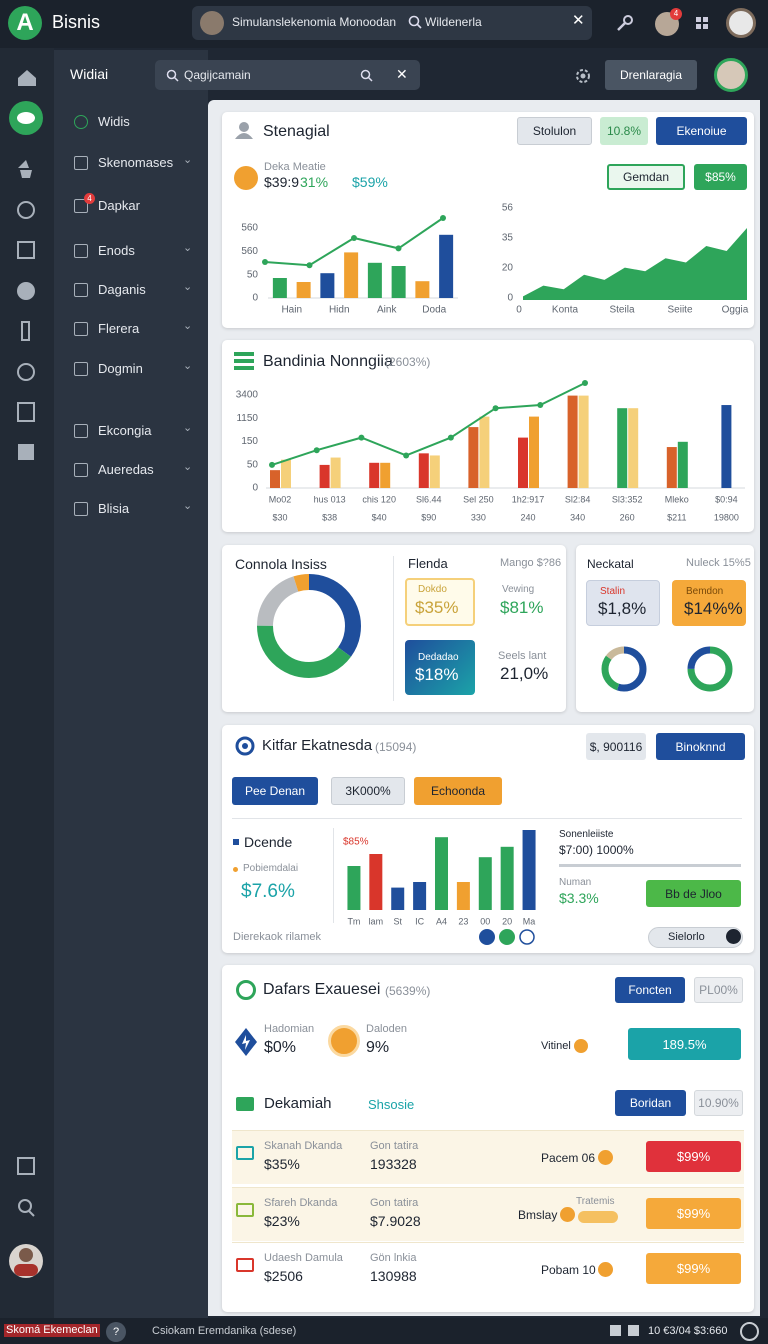  Describe the element at coordinates (646, 177) in the screenshot. I see `overview-action: Gemdan` at that location.